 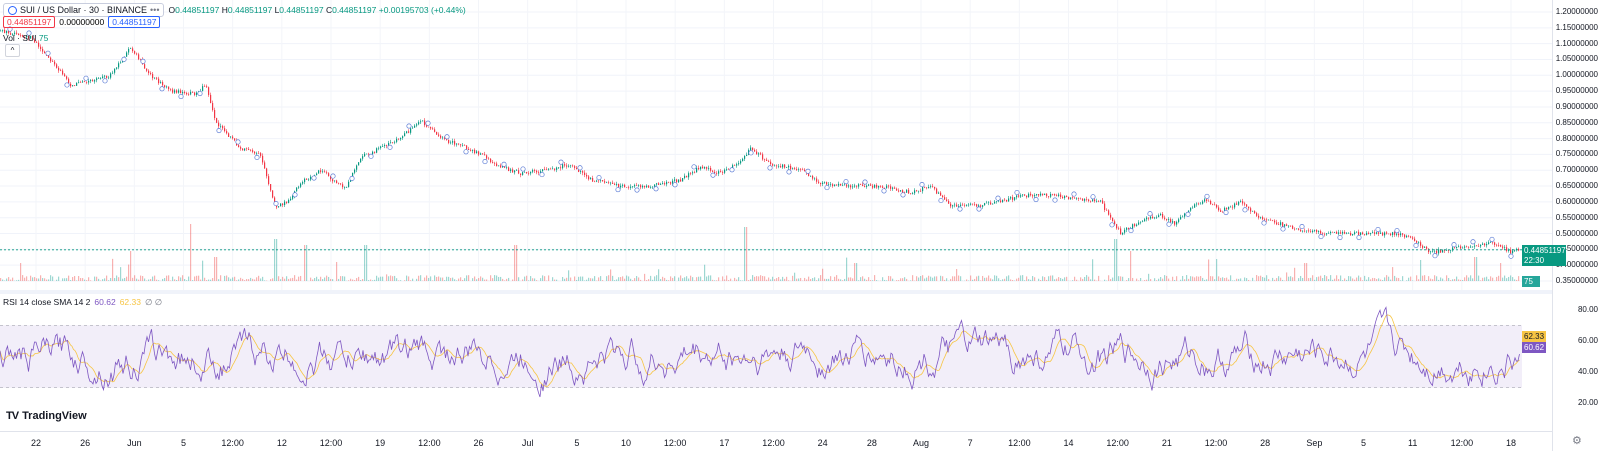 What do you see at coordinates (1577, 74) in the screenshot?
I see `price-axis-label: 1.00000000` at bounding box center [1577, 74].